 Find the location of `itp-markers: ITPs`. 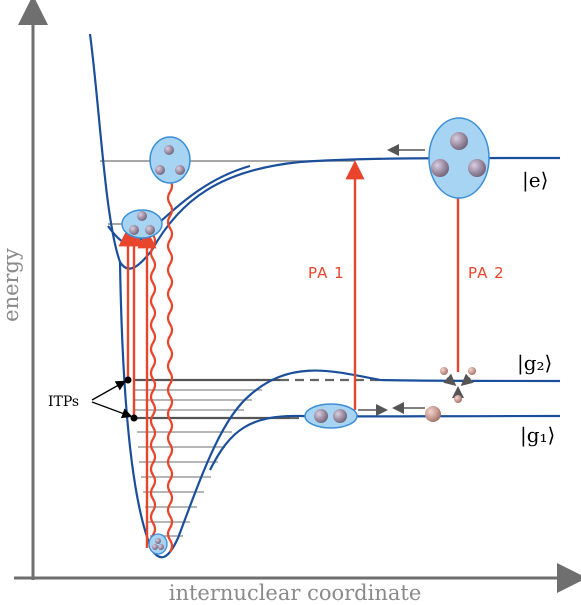

itp-markers: ITPs is located at coordinates (93, 399).